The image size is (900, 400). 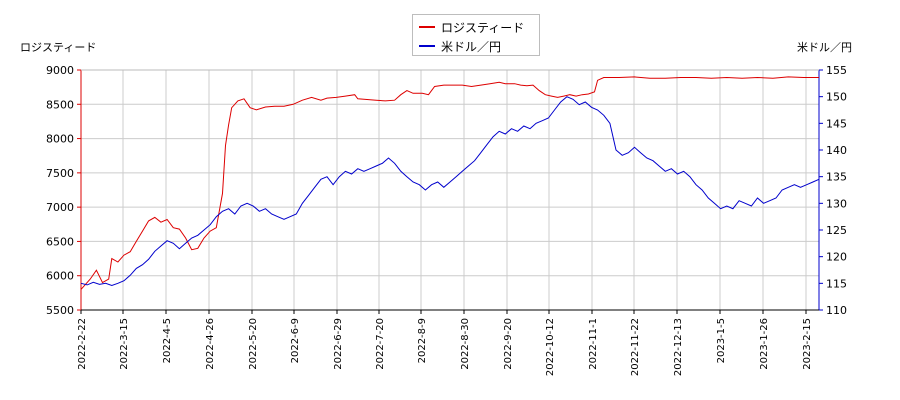 I want to click on x-tick-label: 2022-5-20, so click(x=253, y=344).